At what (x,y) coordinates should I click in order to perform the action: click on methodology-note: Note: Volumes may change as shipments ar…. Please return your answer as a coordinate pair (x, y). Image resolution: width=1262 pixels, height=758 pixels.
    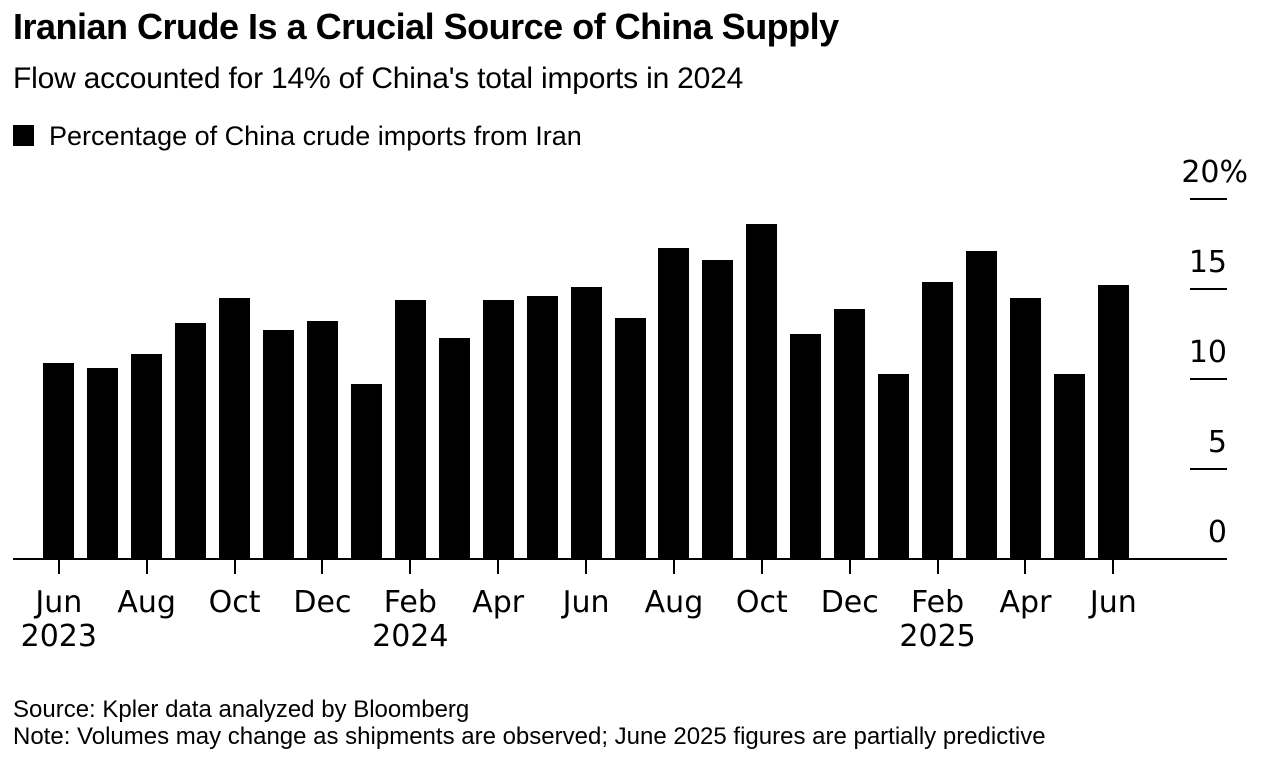
    Looking at the image, I should click on (529, 736).